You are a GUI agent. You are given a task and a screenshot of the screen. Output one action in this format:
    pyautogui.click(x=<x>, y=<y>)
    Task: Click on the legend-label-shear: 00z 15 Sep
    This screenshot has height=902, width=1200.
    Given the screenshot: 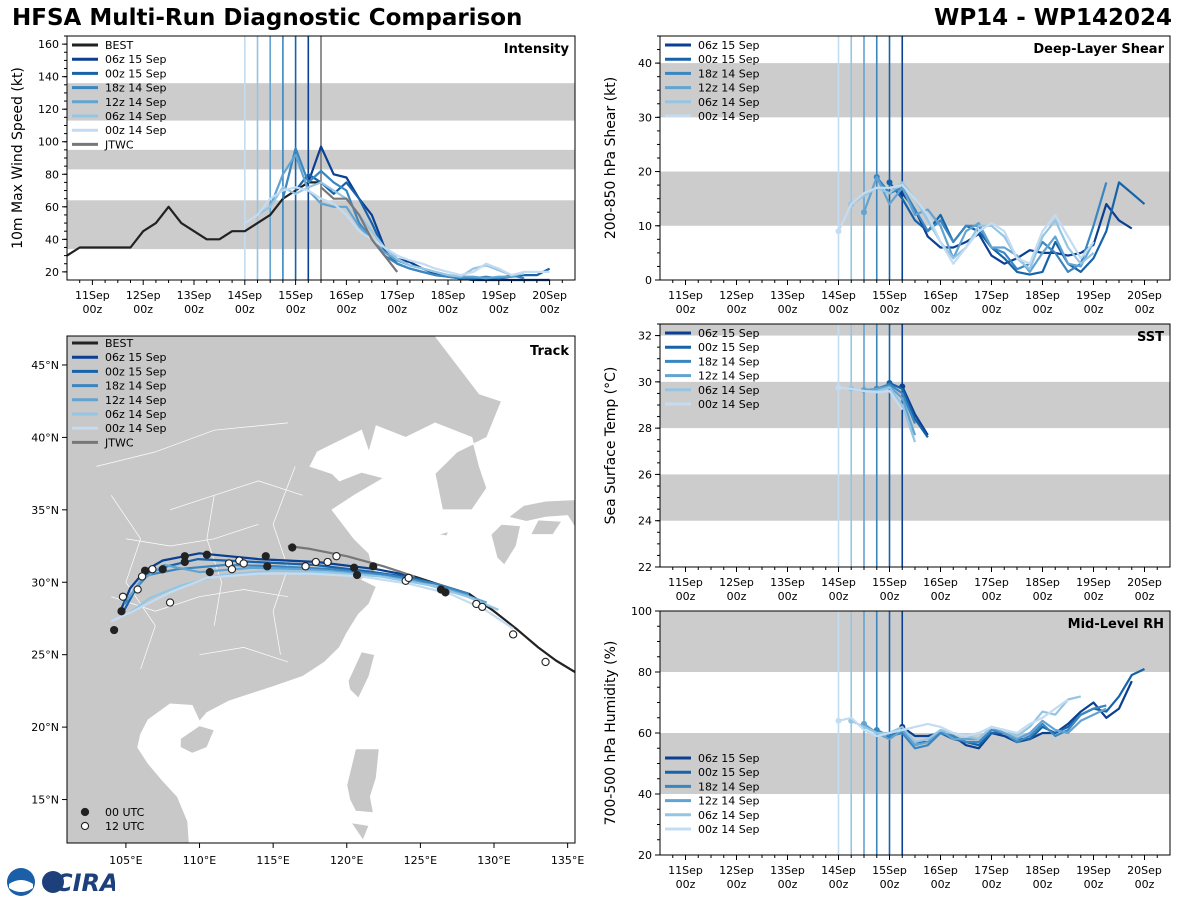 What is the action you would take?
    pyautogui.click(x=729, y=59)
    